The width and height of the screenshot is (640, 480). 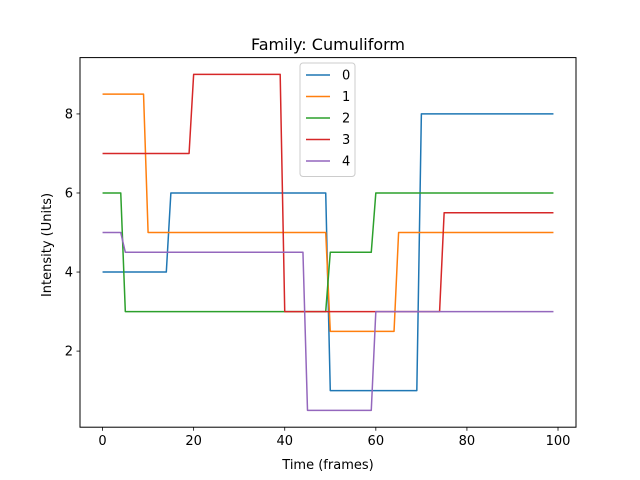 I want to click on x-tick-label: 60, so click(x=376, y=441).